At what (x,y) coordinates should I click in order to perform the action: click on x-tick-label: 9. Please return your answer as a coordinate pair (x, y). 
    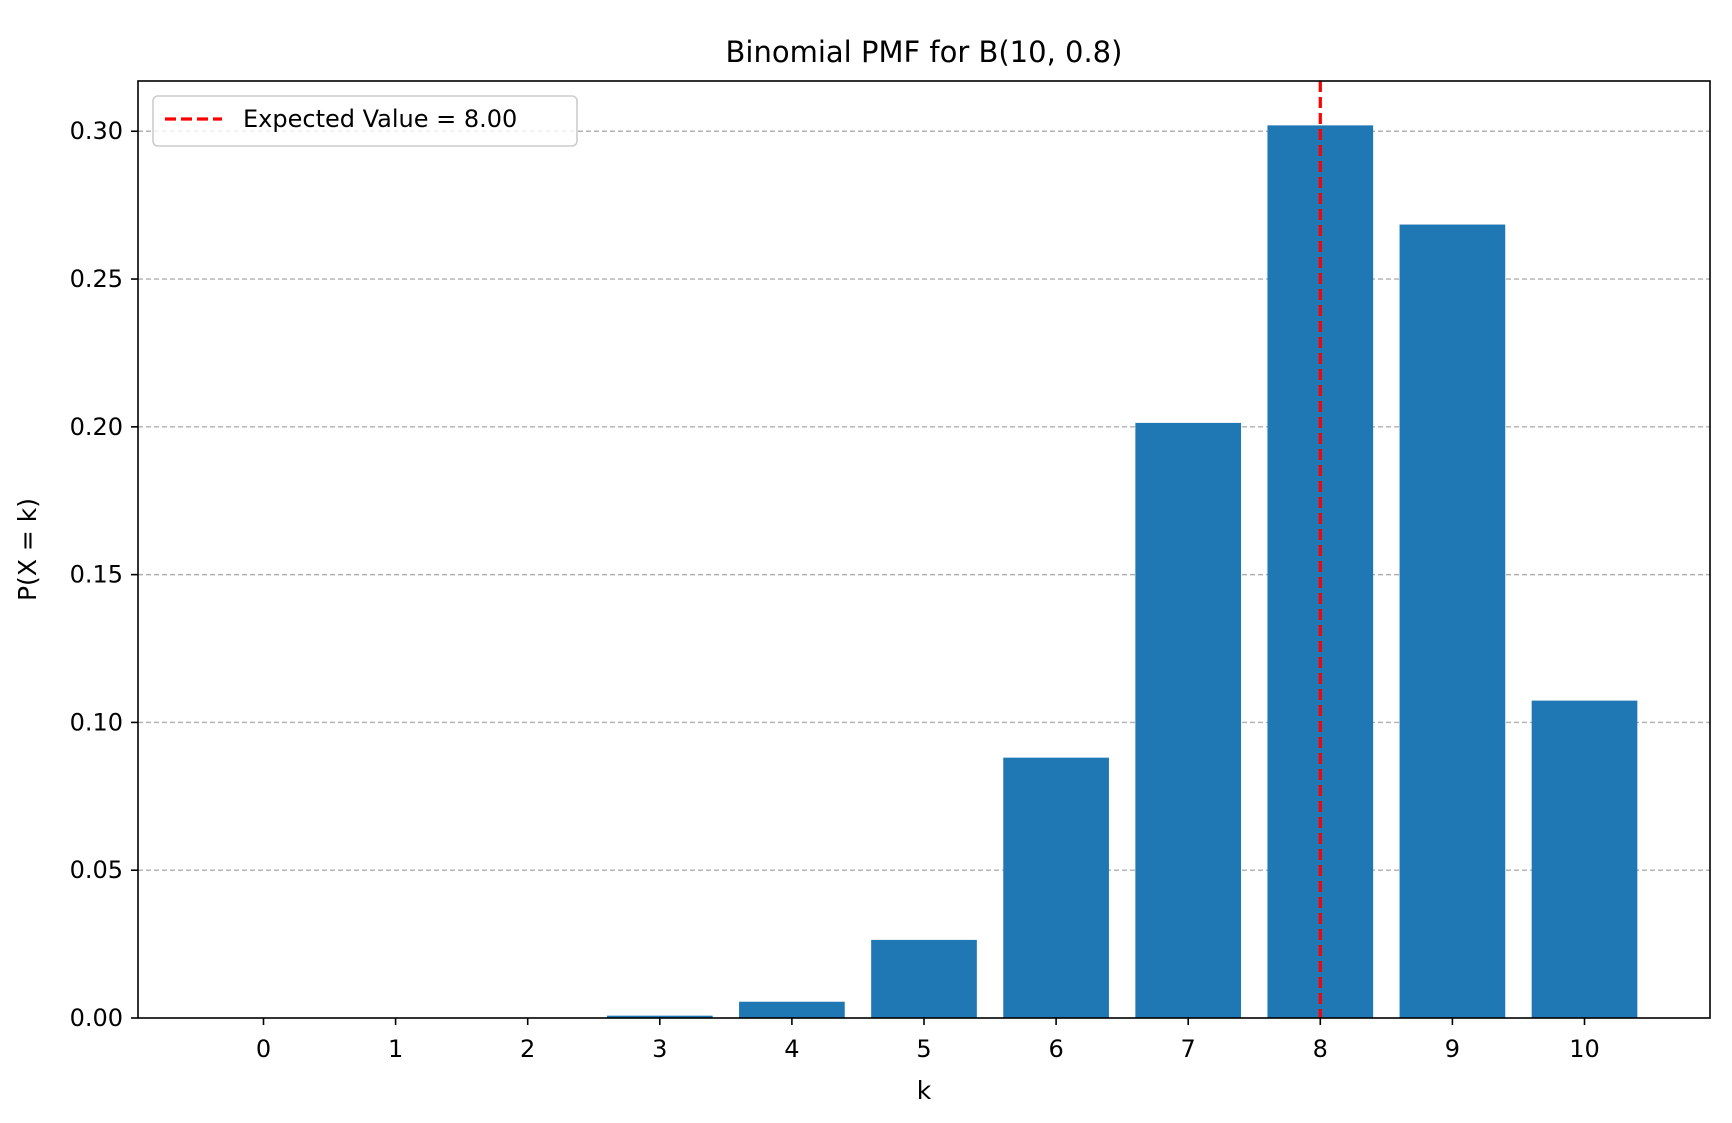
    Looking at the image, I should click on (1452, 1049).